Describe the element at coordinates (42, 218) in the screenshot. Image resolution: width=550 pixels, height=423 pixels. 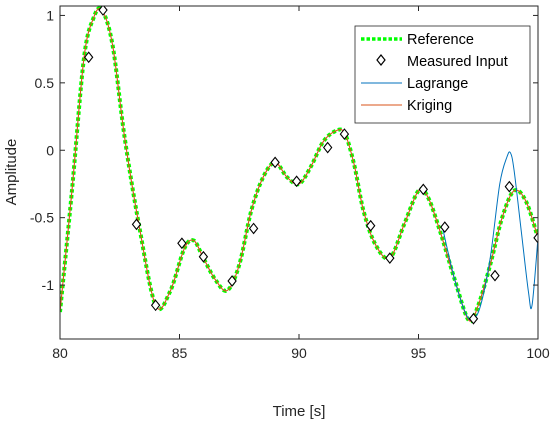
I see `y-tick-label: -0.5` at that location.